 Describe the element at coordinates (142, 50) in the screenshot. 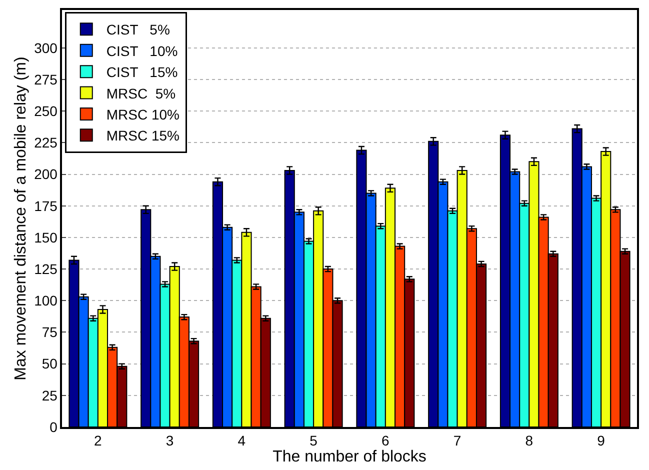

I see `legend-label: CIST 10%` at that location.